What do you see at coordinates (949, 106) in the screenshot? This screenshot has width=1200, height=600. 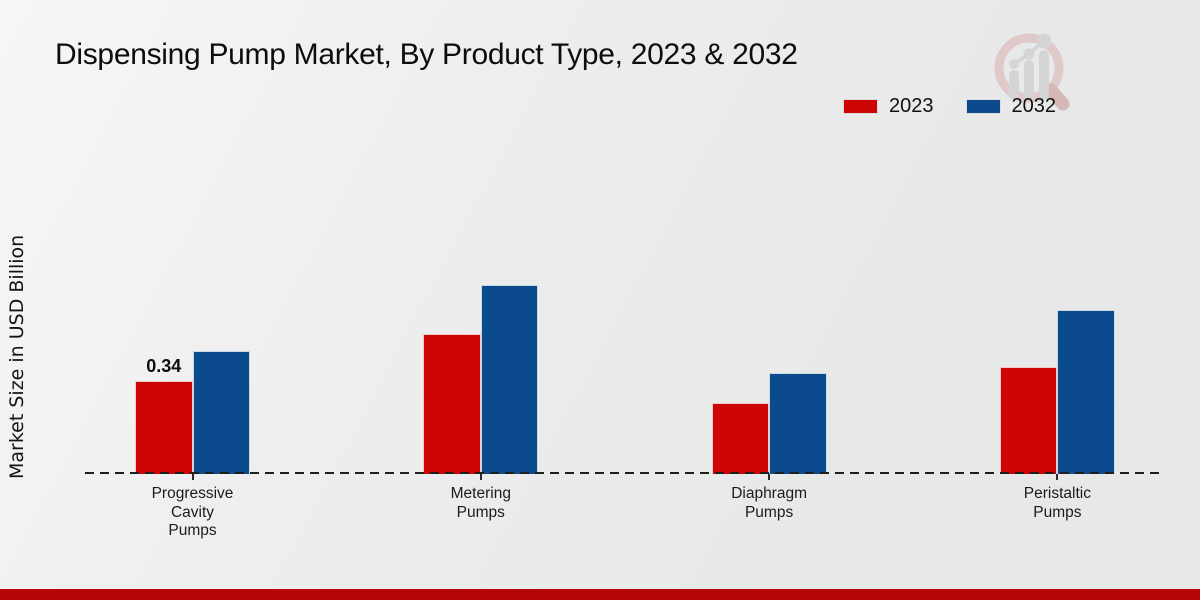 I see `legend: 2023 2032` at bounding box center [949, 106].